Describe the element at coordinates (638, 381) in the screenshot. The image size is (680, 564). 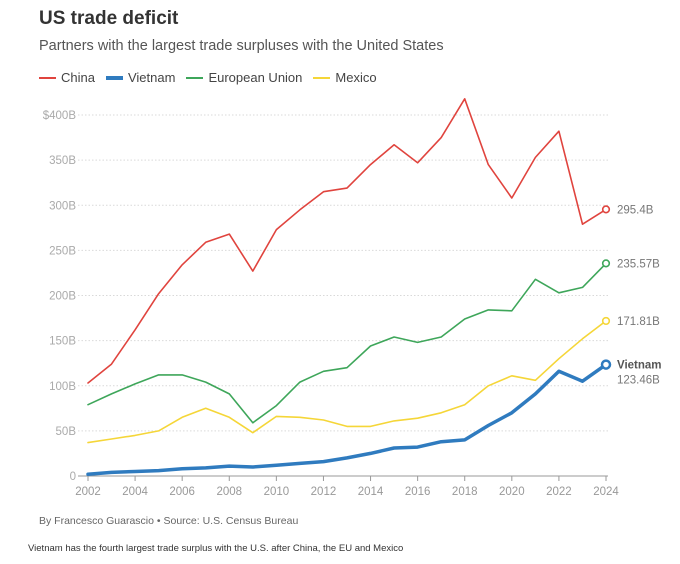
I see `end-value-label-vietnam: 123.46B` at that location.